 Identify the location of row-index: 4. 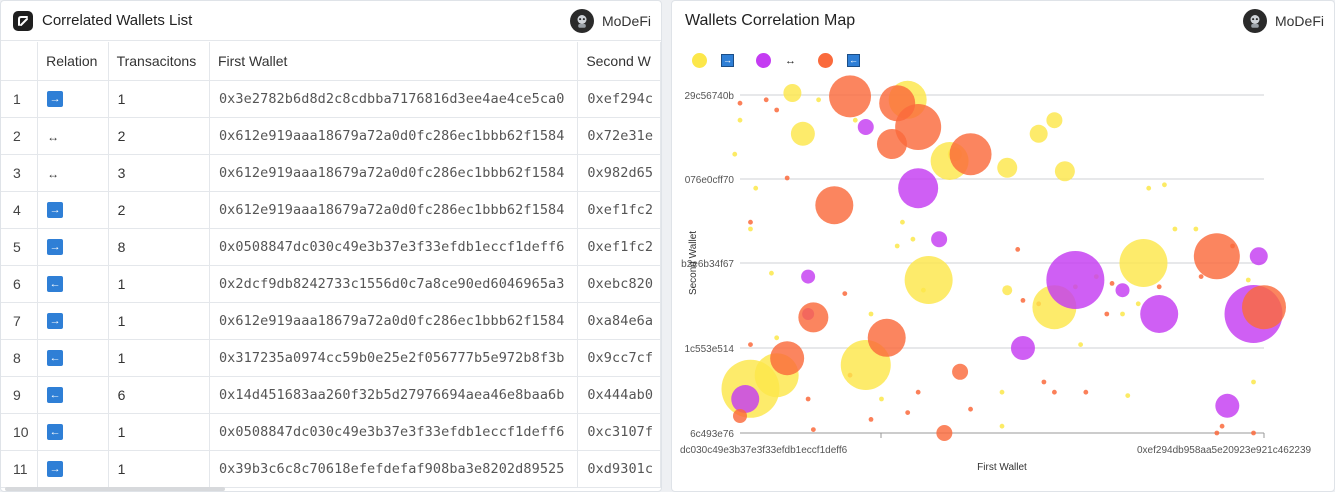
(20, 210).